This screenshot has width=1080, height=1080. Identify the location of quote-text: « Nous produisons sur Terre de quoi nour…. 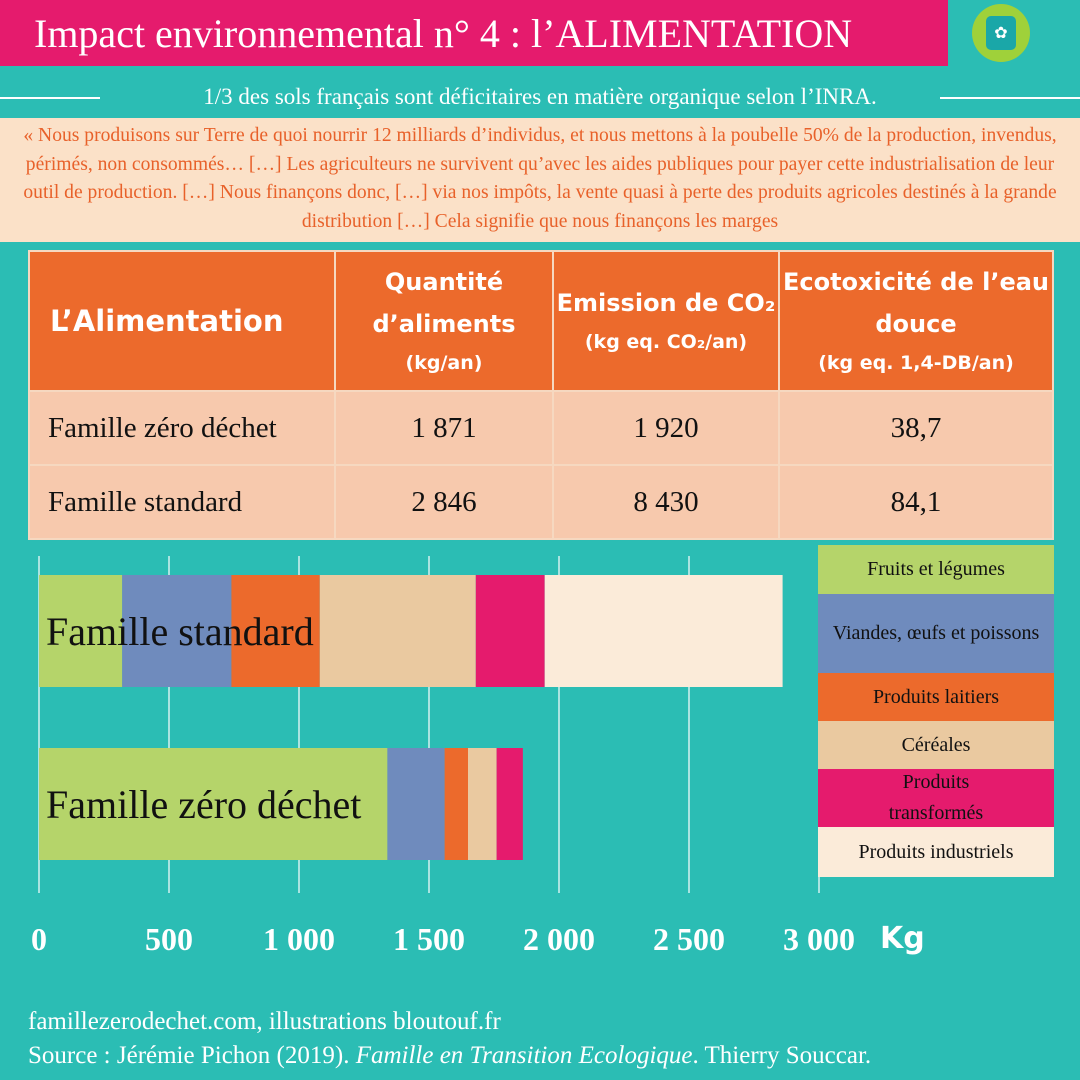
(540, 178).